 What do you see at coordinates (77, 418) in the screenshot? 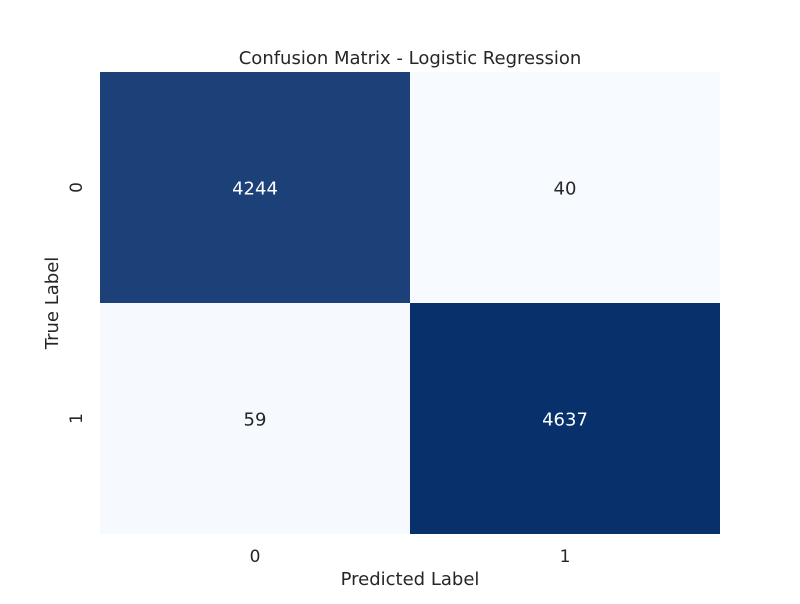
I see `y-tick-label-1: 1` at bounding box center [77, 418].